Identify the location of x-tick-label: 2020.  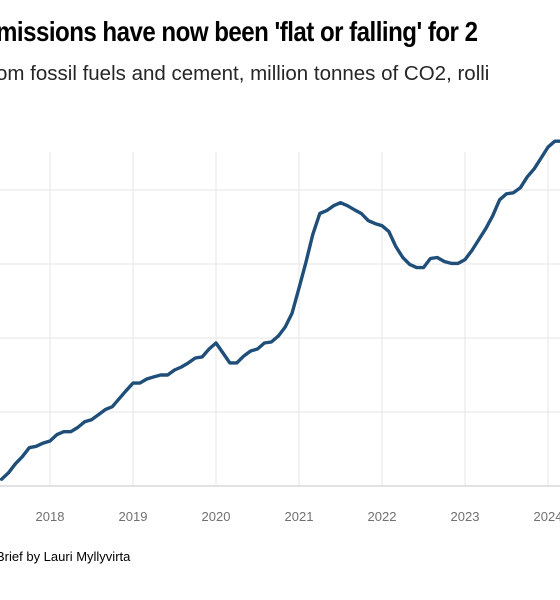
(216, 516).